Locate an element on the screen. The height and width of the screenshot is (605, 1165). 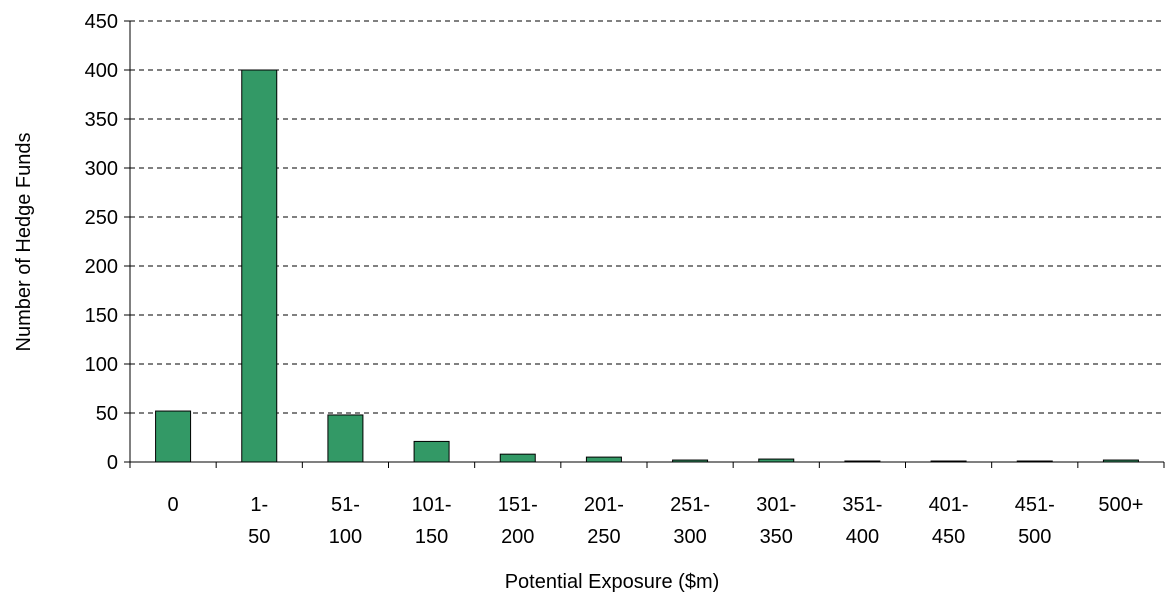
y-tick-label: 250 is located at coordinates (101, 218).